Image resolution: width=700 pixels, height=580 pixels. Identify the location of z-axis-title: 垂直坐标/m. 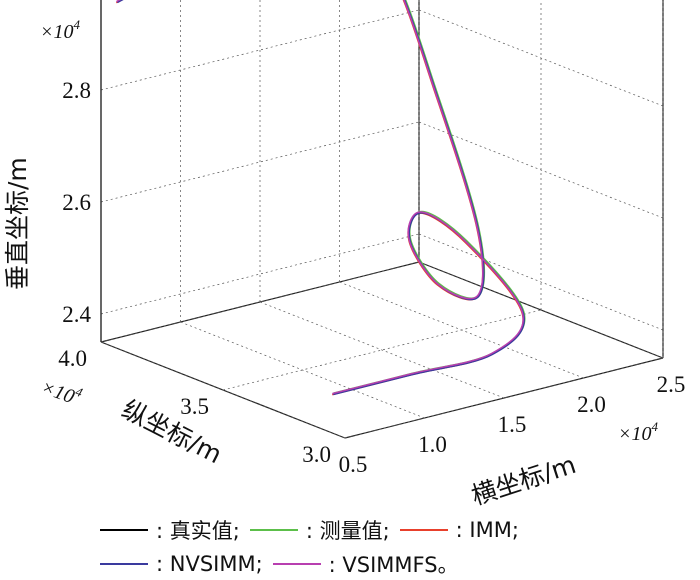
(17, 223).